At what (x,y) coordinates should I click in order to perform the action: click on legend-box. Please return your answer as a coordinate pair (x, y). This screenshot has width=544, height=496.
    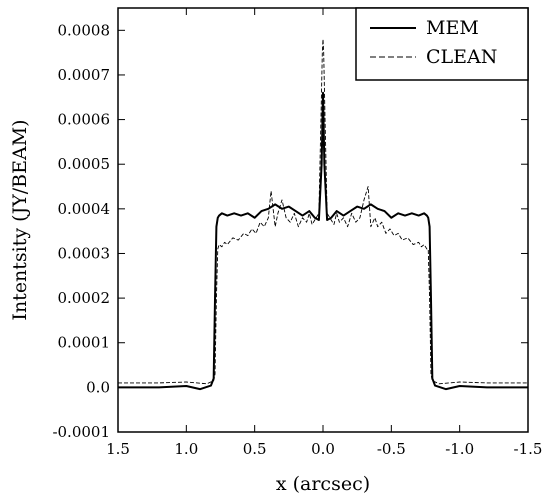
    Looking at the image, I should click on (442, 44).